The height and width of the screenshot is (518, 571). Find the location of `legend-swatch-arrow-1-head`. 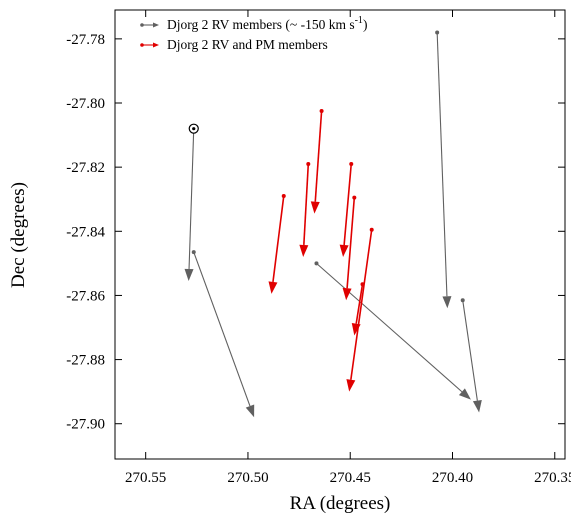

legend-swatch-arrow-1-head is located at coordinates (156, 45).